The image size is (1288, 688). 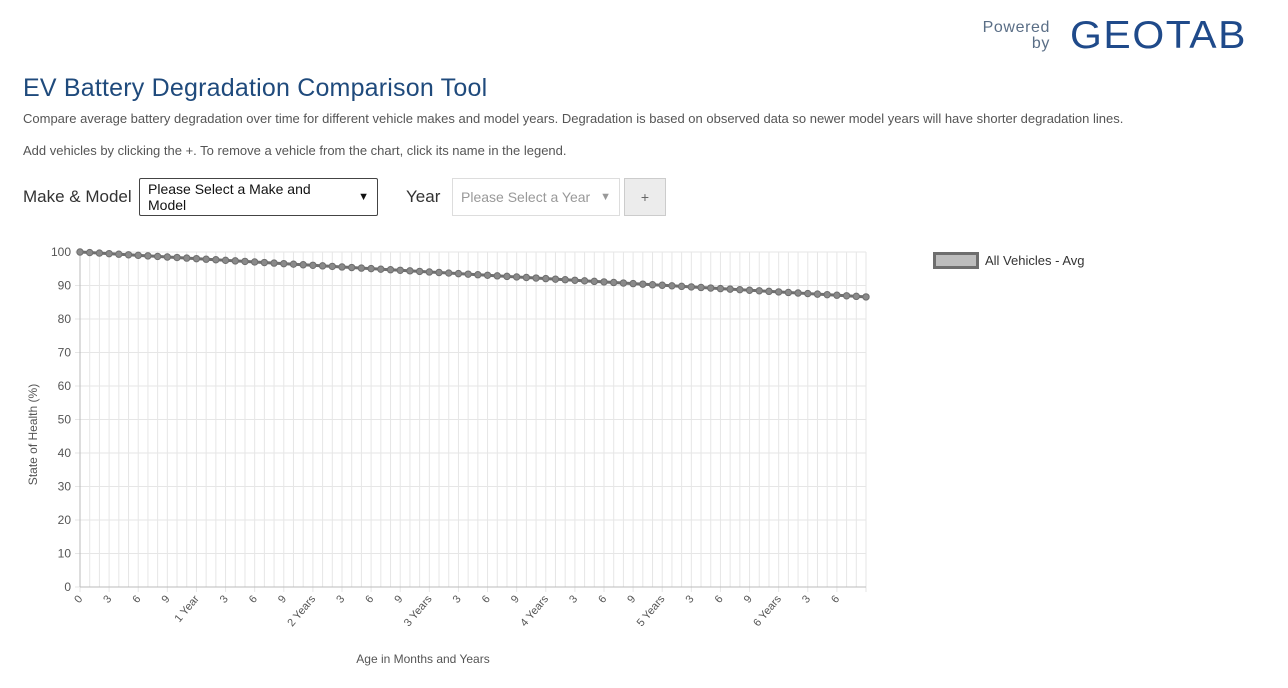 I want to click on chevron-down-icon: ▼, so click(x=605, y=197).